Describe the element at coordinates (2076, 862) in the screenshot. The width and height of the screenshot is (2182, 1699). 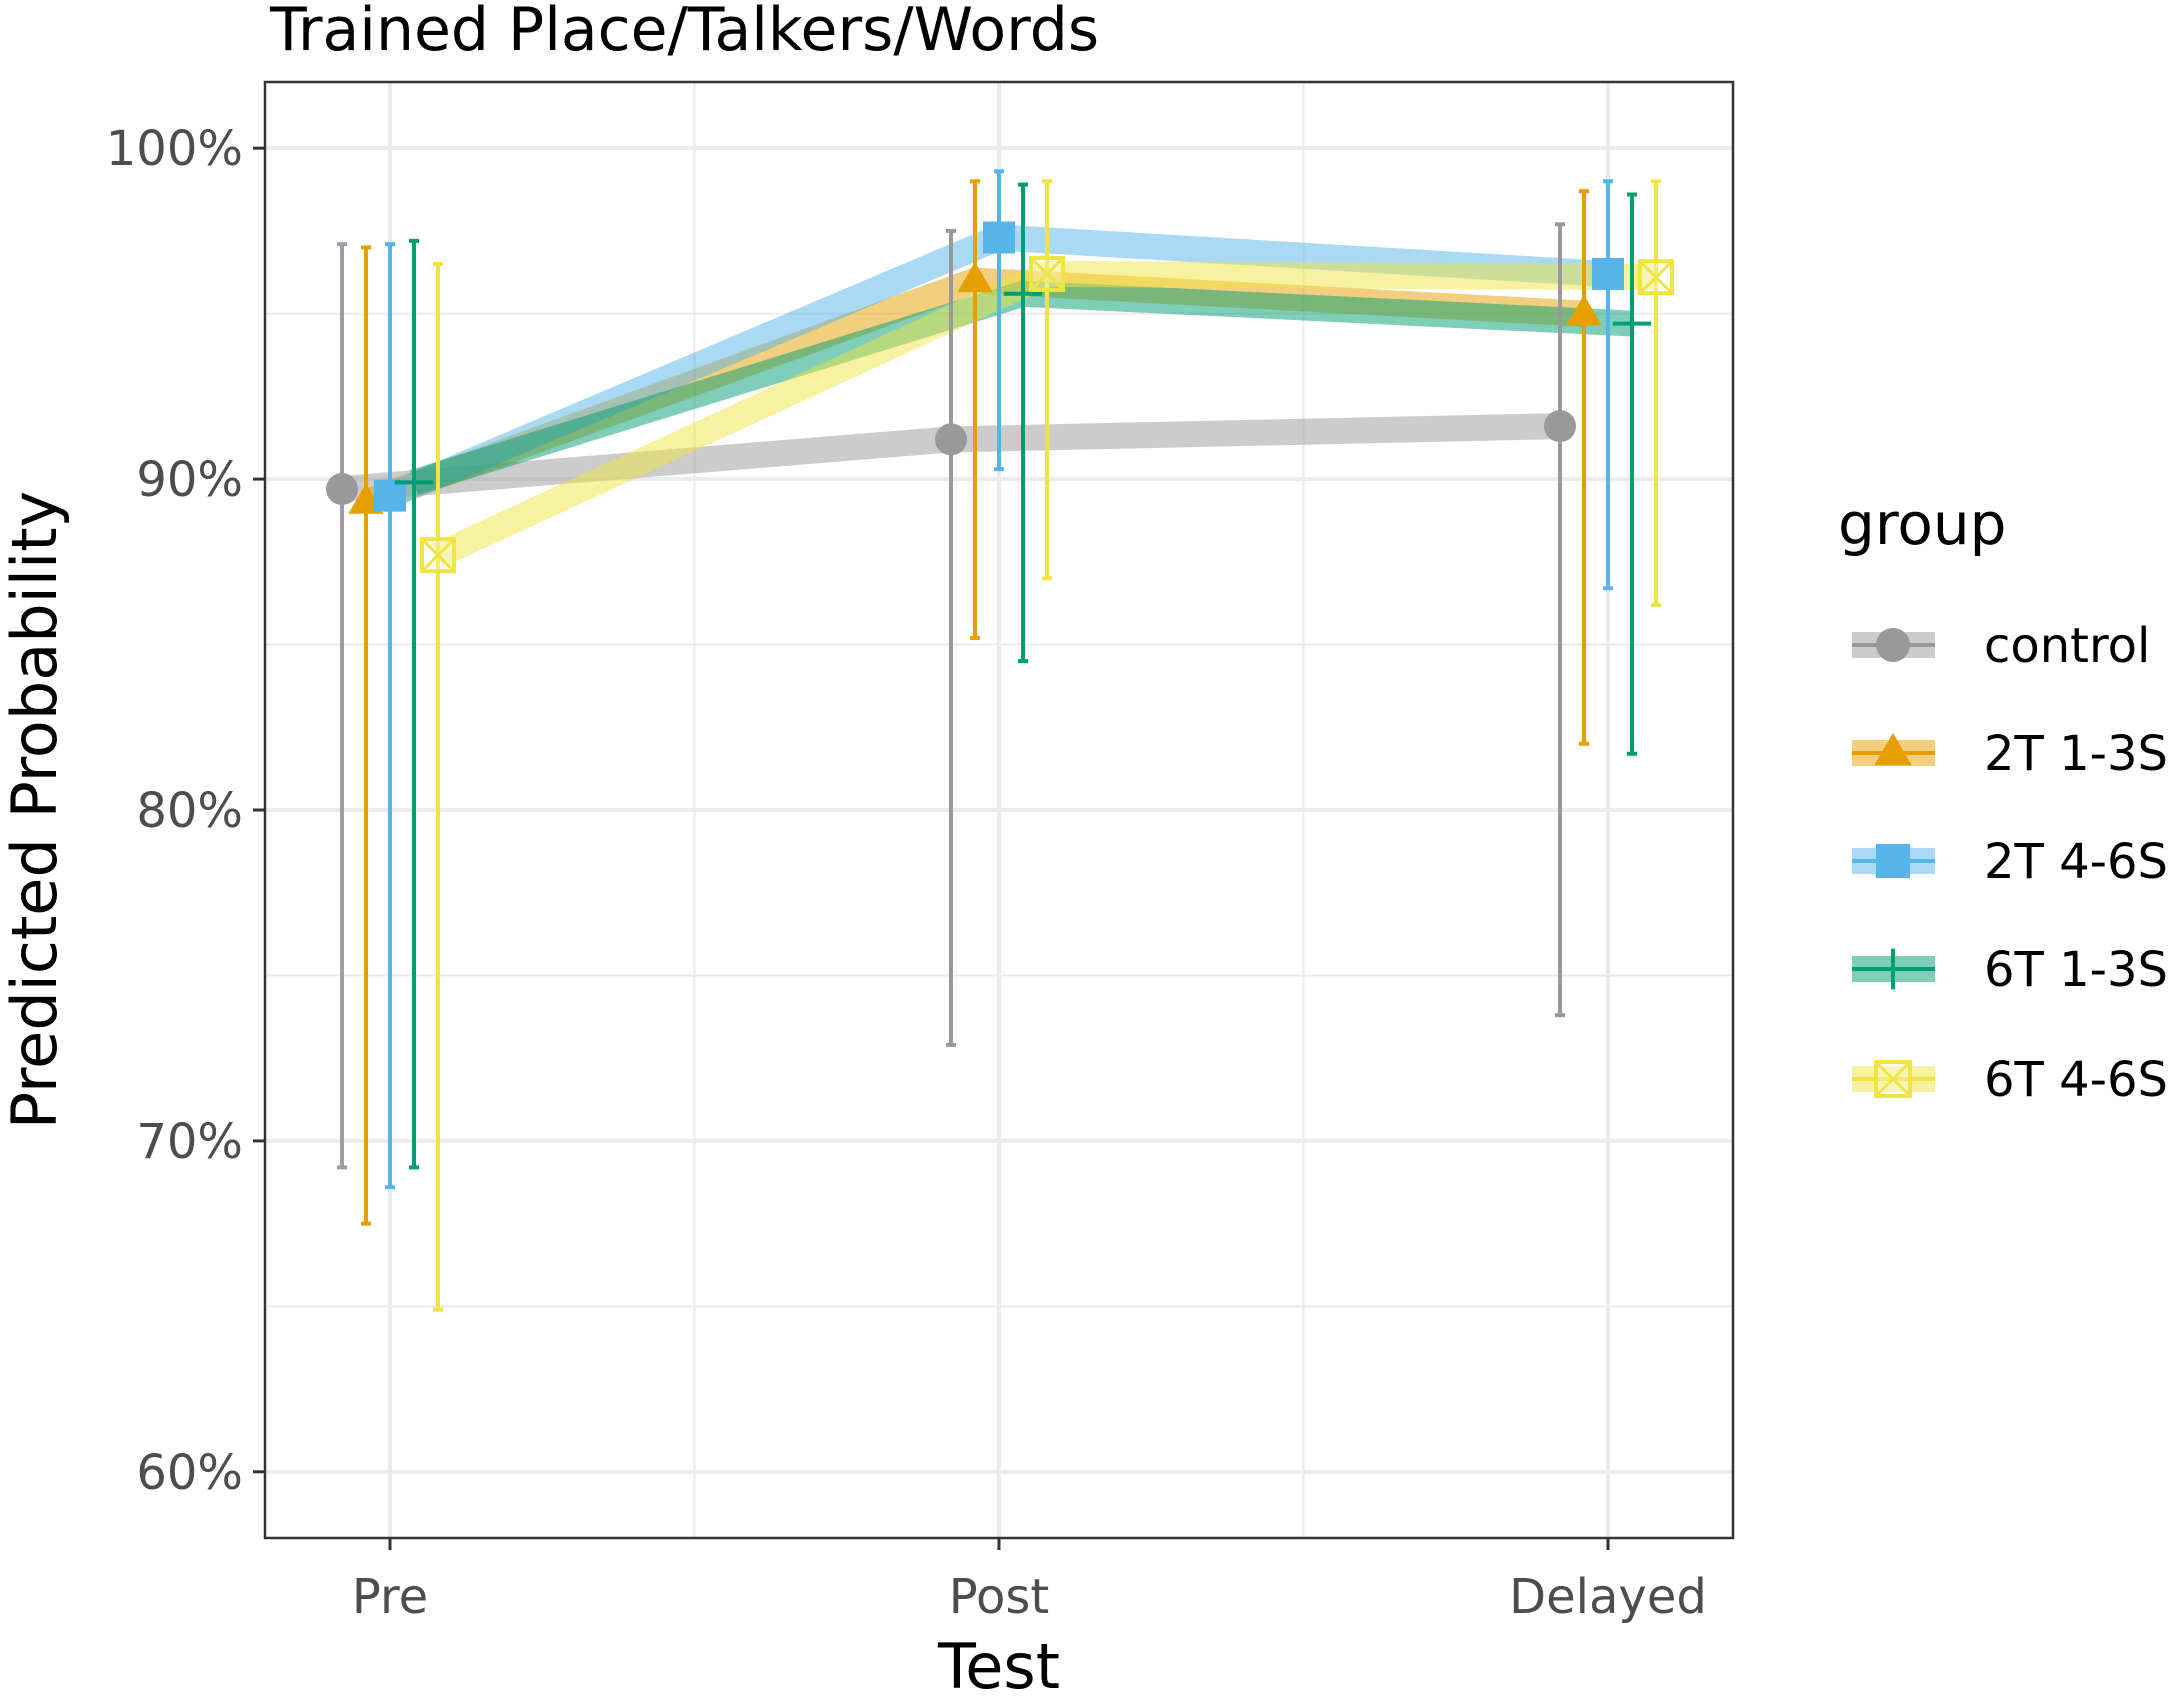
I see `legend-label: 2T 4-6S` at that location.